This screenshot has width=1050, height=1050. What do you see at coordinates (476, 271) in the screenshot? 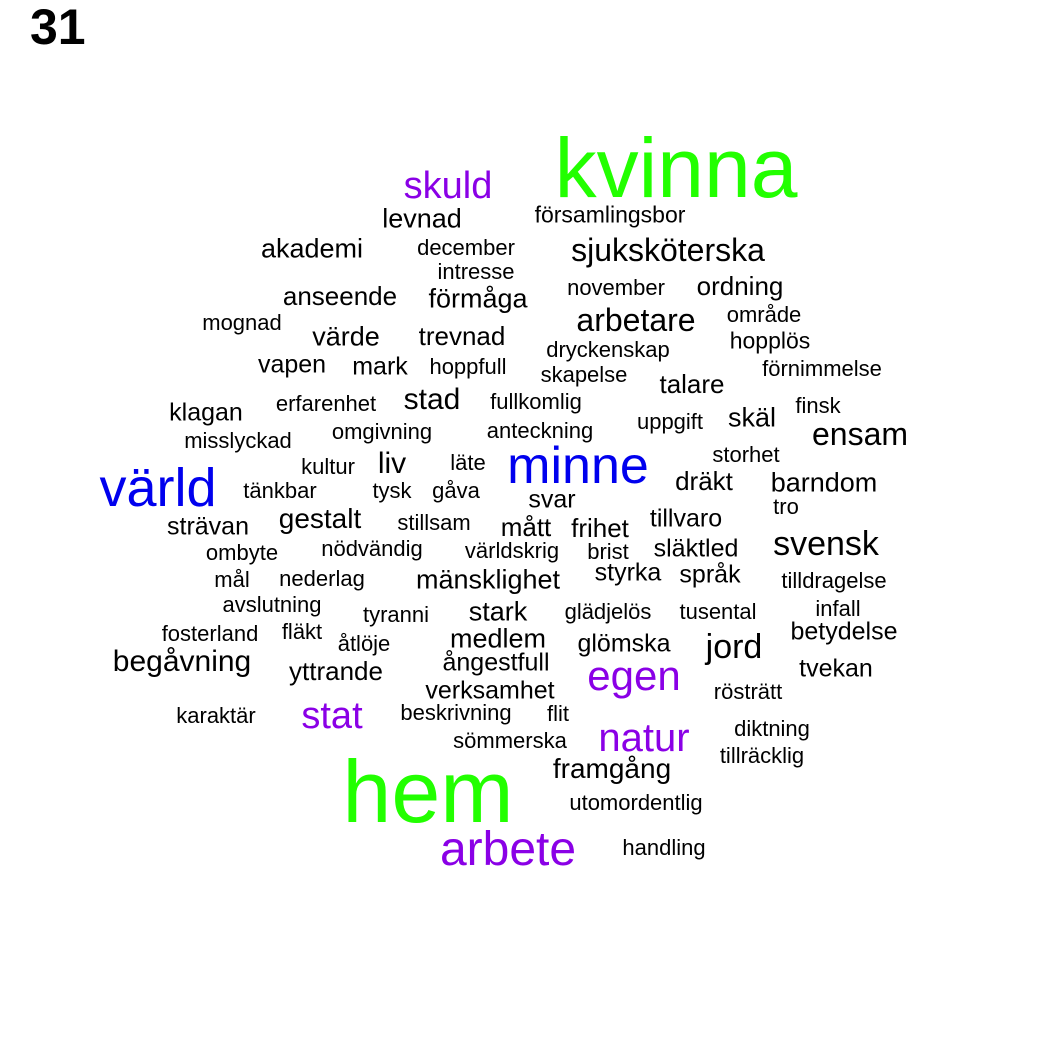
I see `word-53: intresse` at bounding box center [476, 271].